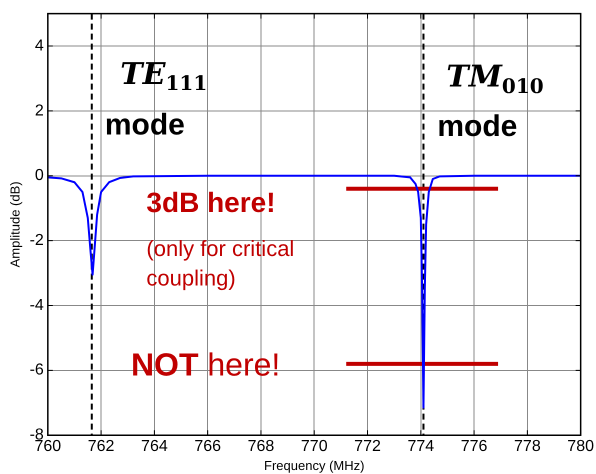 This screenshot has height=474, width=596. What do you see at coordinates (37, 305) in the screenshot?
I see `y-tick-label: -4` at bounding box center [37, 305].